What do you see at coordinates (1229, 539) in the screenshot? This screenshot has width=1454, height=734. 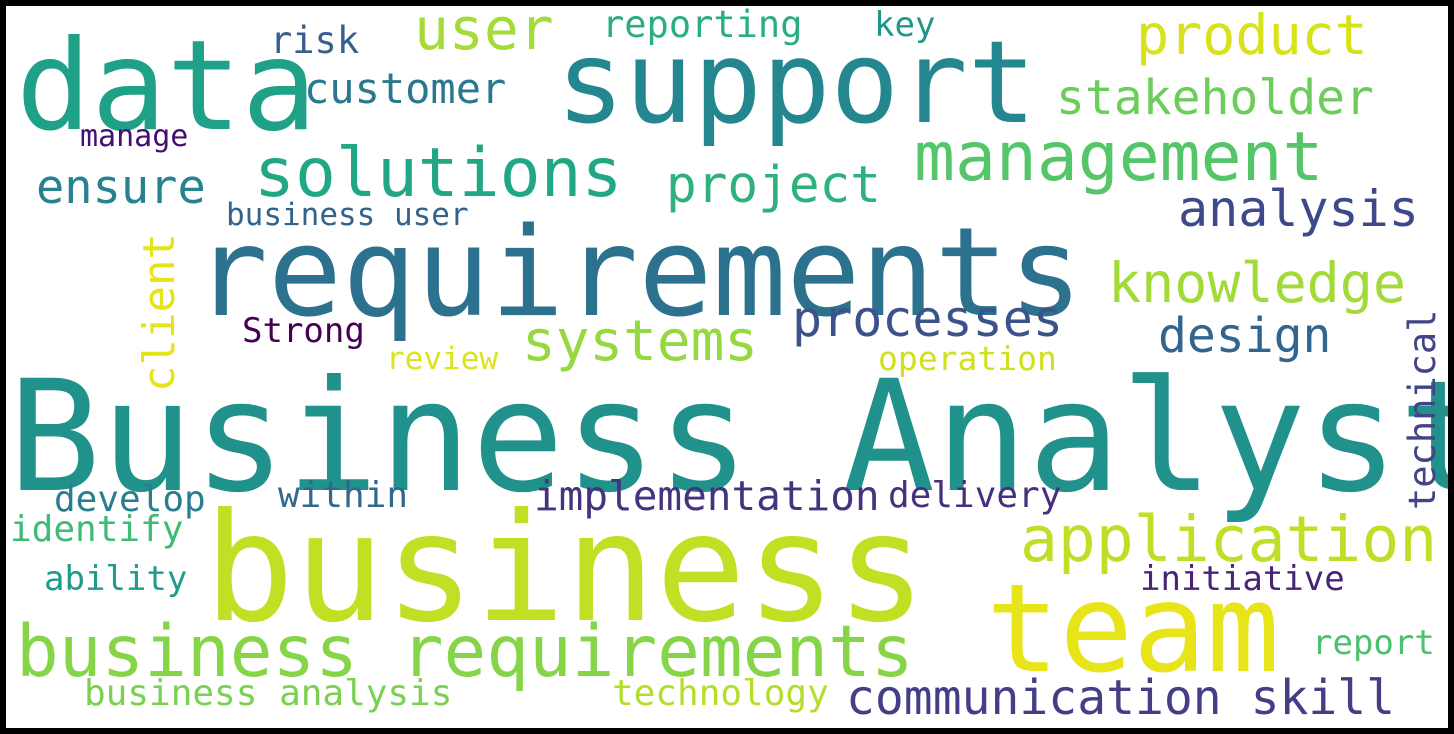 I see `word-application: application` at bounding box center [1229, 539].